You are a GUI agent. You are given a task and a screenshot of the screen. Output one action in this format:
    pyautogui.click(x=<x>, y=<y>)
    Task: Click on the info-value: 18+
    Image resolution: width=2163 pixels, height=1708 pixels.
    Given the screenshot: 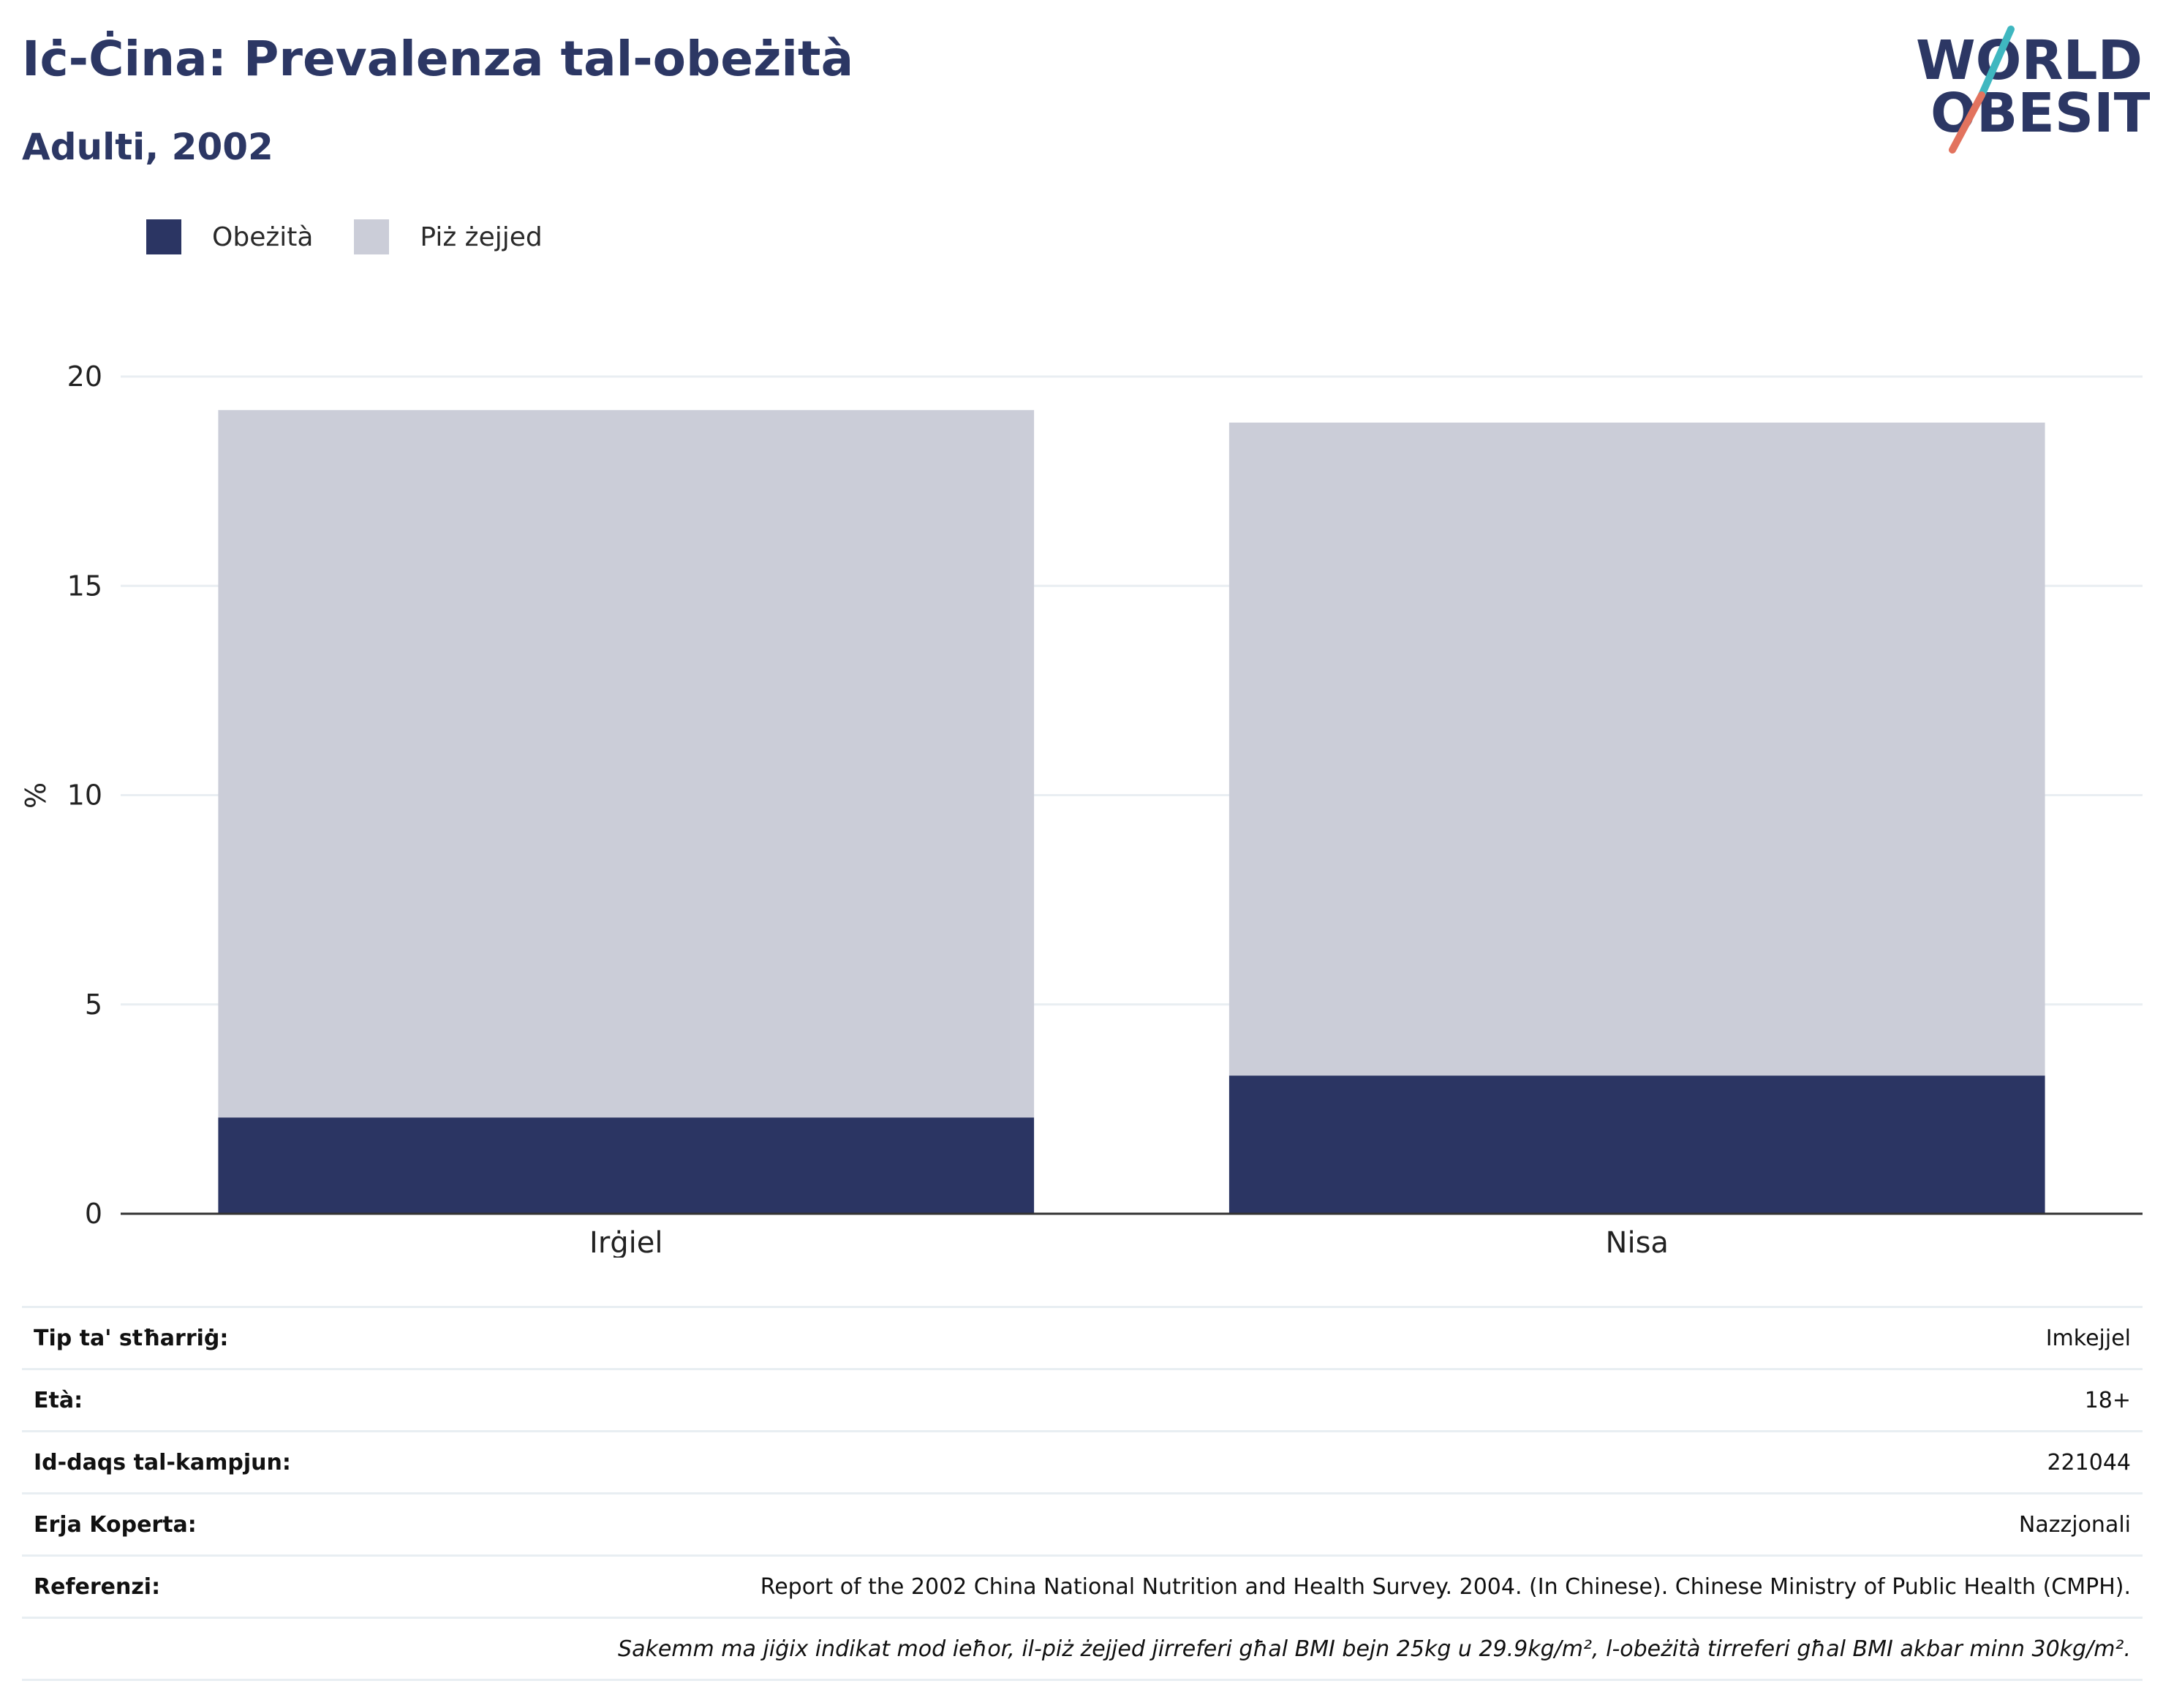 What is the action you would take?
    pyautogui.click(x=2107, y=1400)
    